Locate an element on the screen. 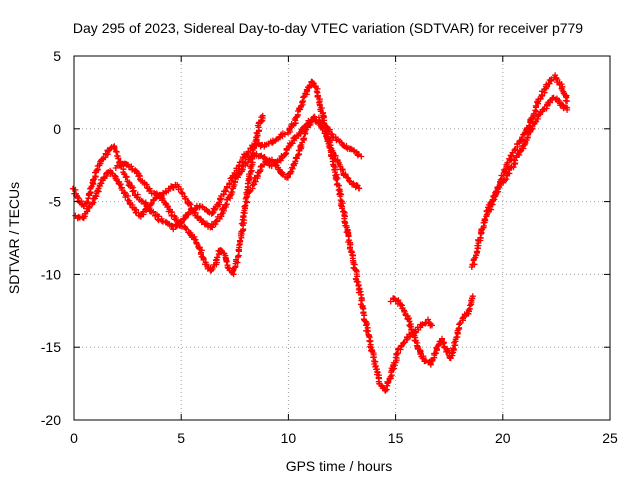  y-tick-label: 5 is located at coordinates (57, 56).